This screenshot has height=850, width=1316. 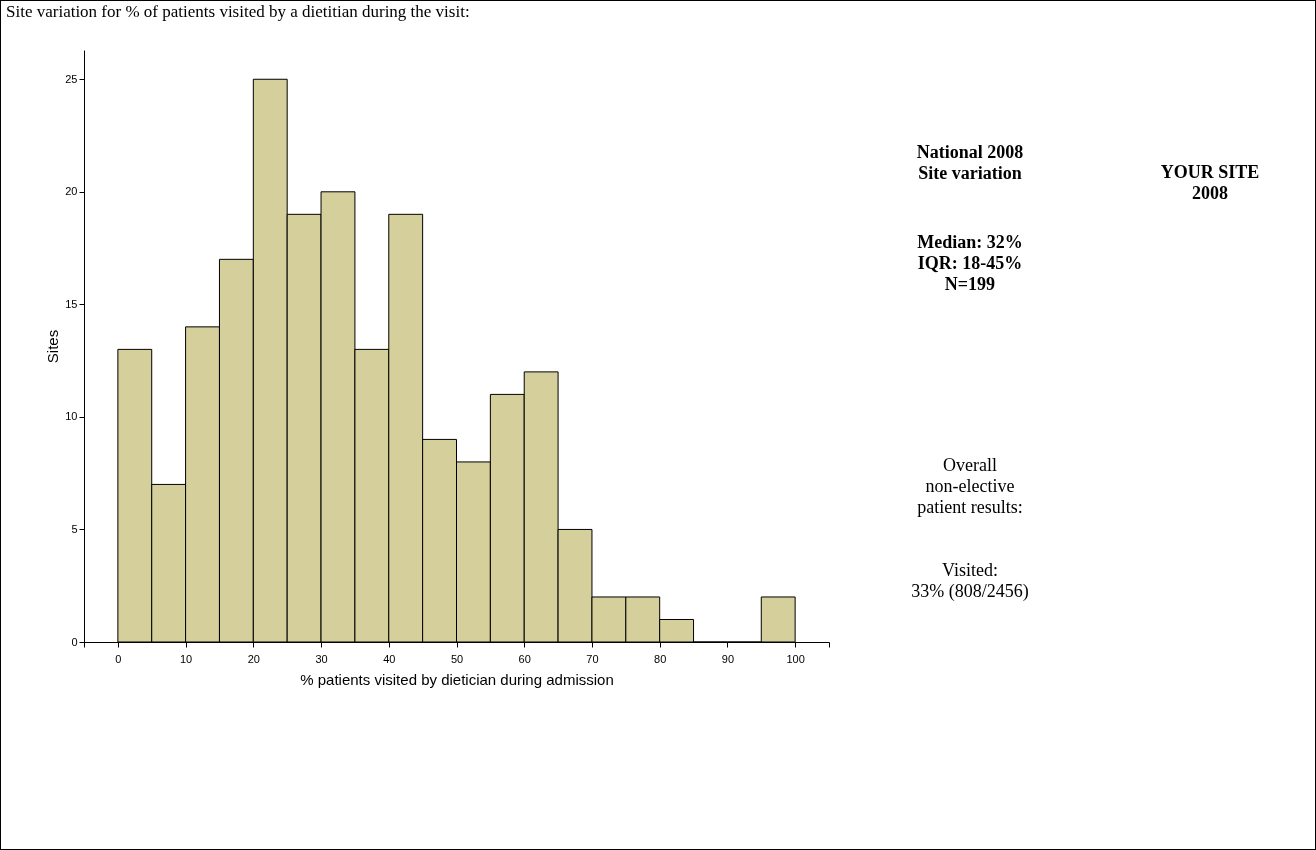 I want to click on text: Visited: 33% (808/2456), so click(x=970, y=581).